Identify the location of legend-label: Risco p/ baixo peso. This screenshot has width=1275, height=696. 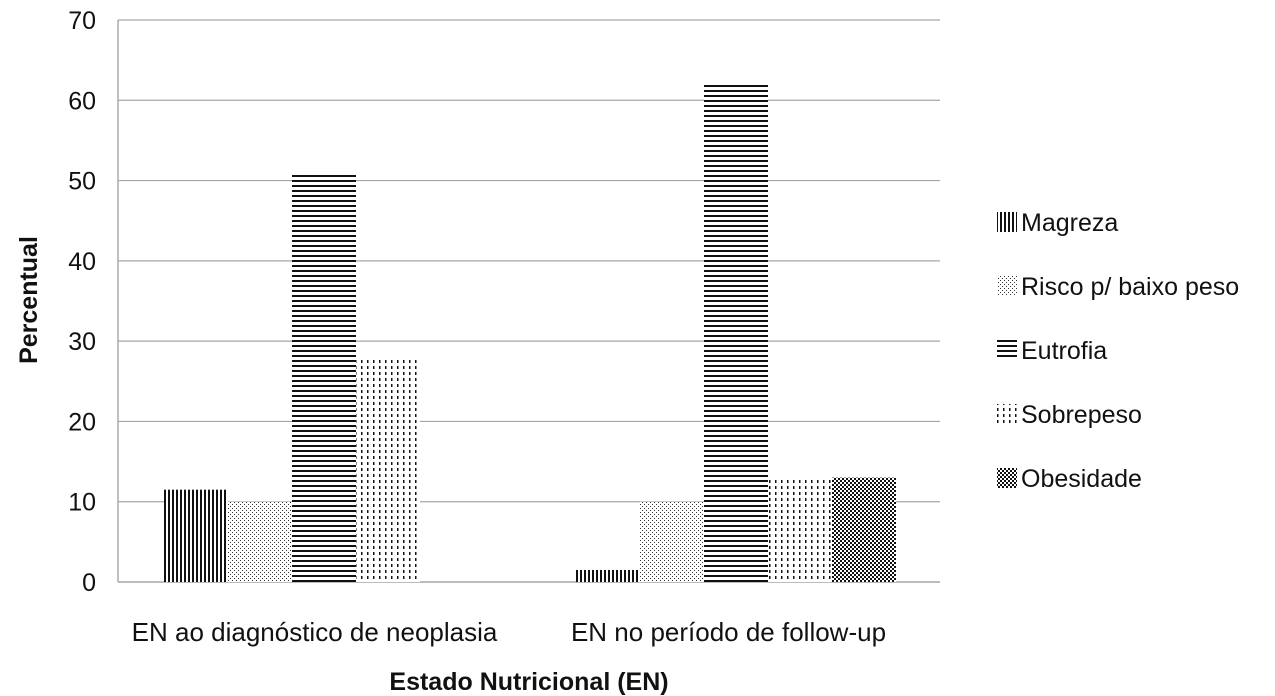
(1130, 287).